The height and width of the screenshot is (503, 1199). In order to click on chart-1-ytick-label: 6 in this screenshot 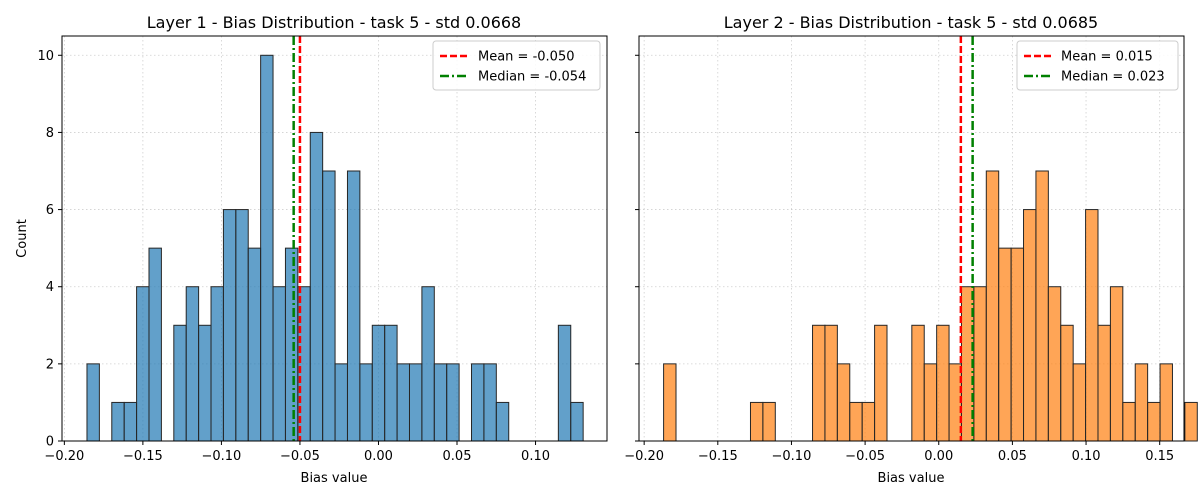, I will do `click(50, 210)`.